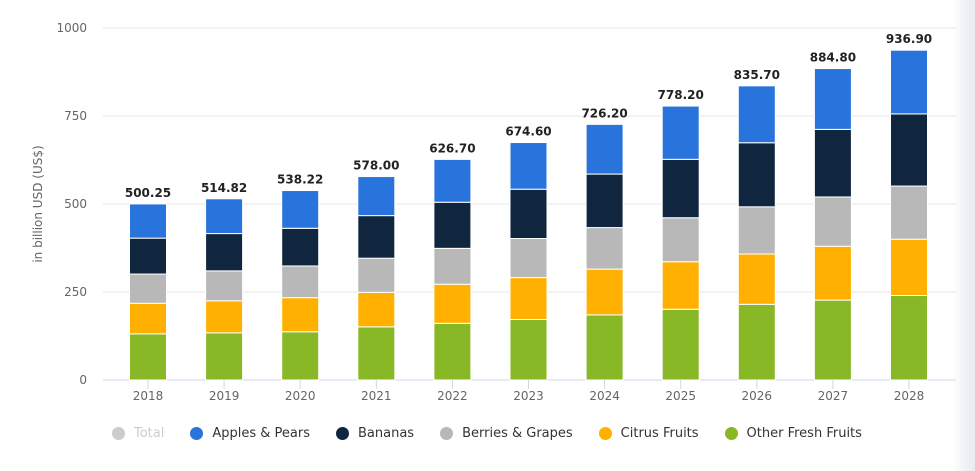  I want to click on total-data-label: 578.00, so click(376, 166).